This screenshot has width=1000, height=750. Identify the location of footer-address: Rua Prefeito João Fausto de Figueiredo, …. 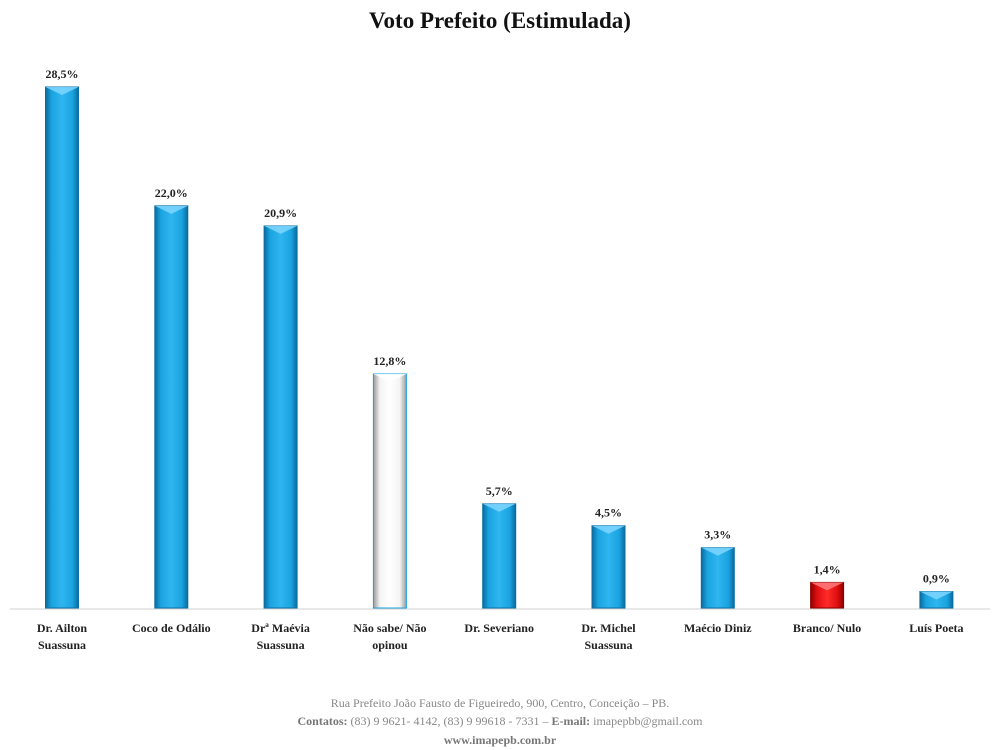
(500, 703).